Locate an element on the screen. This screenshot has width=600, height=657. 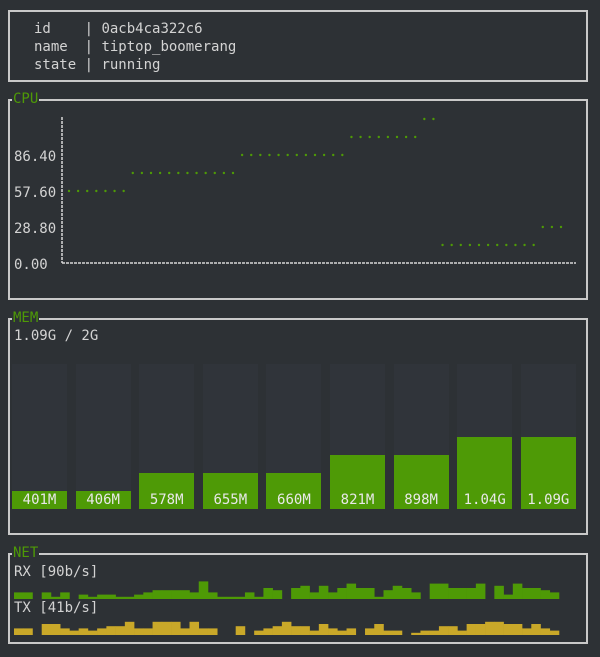
tx-label: TX [41b/s] is located at coordinates (56, 608).